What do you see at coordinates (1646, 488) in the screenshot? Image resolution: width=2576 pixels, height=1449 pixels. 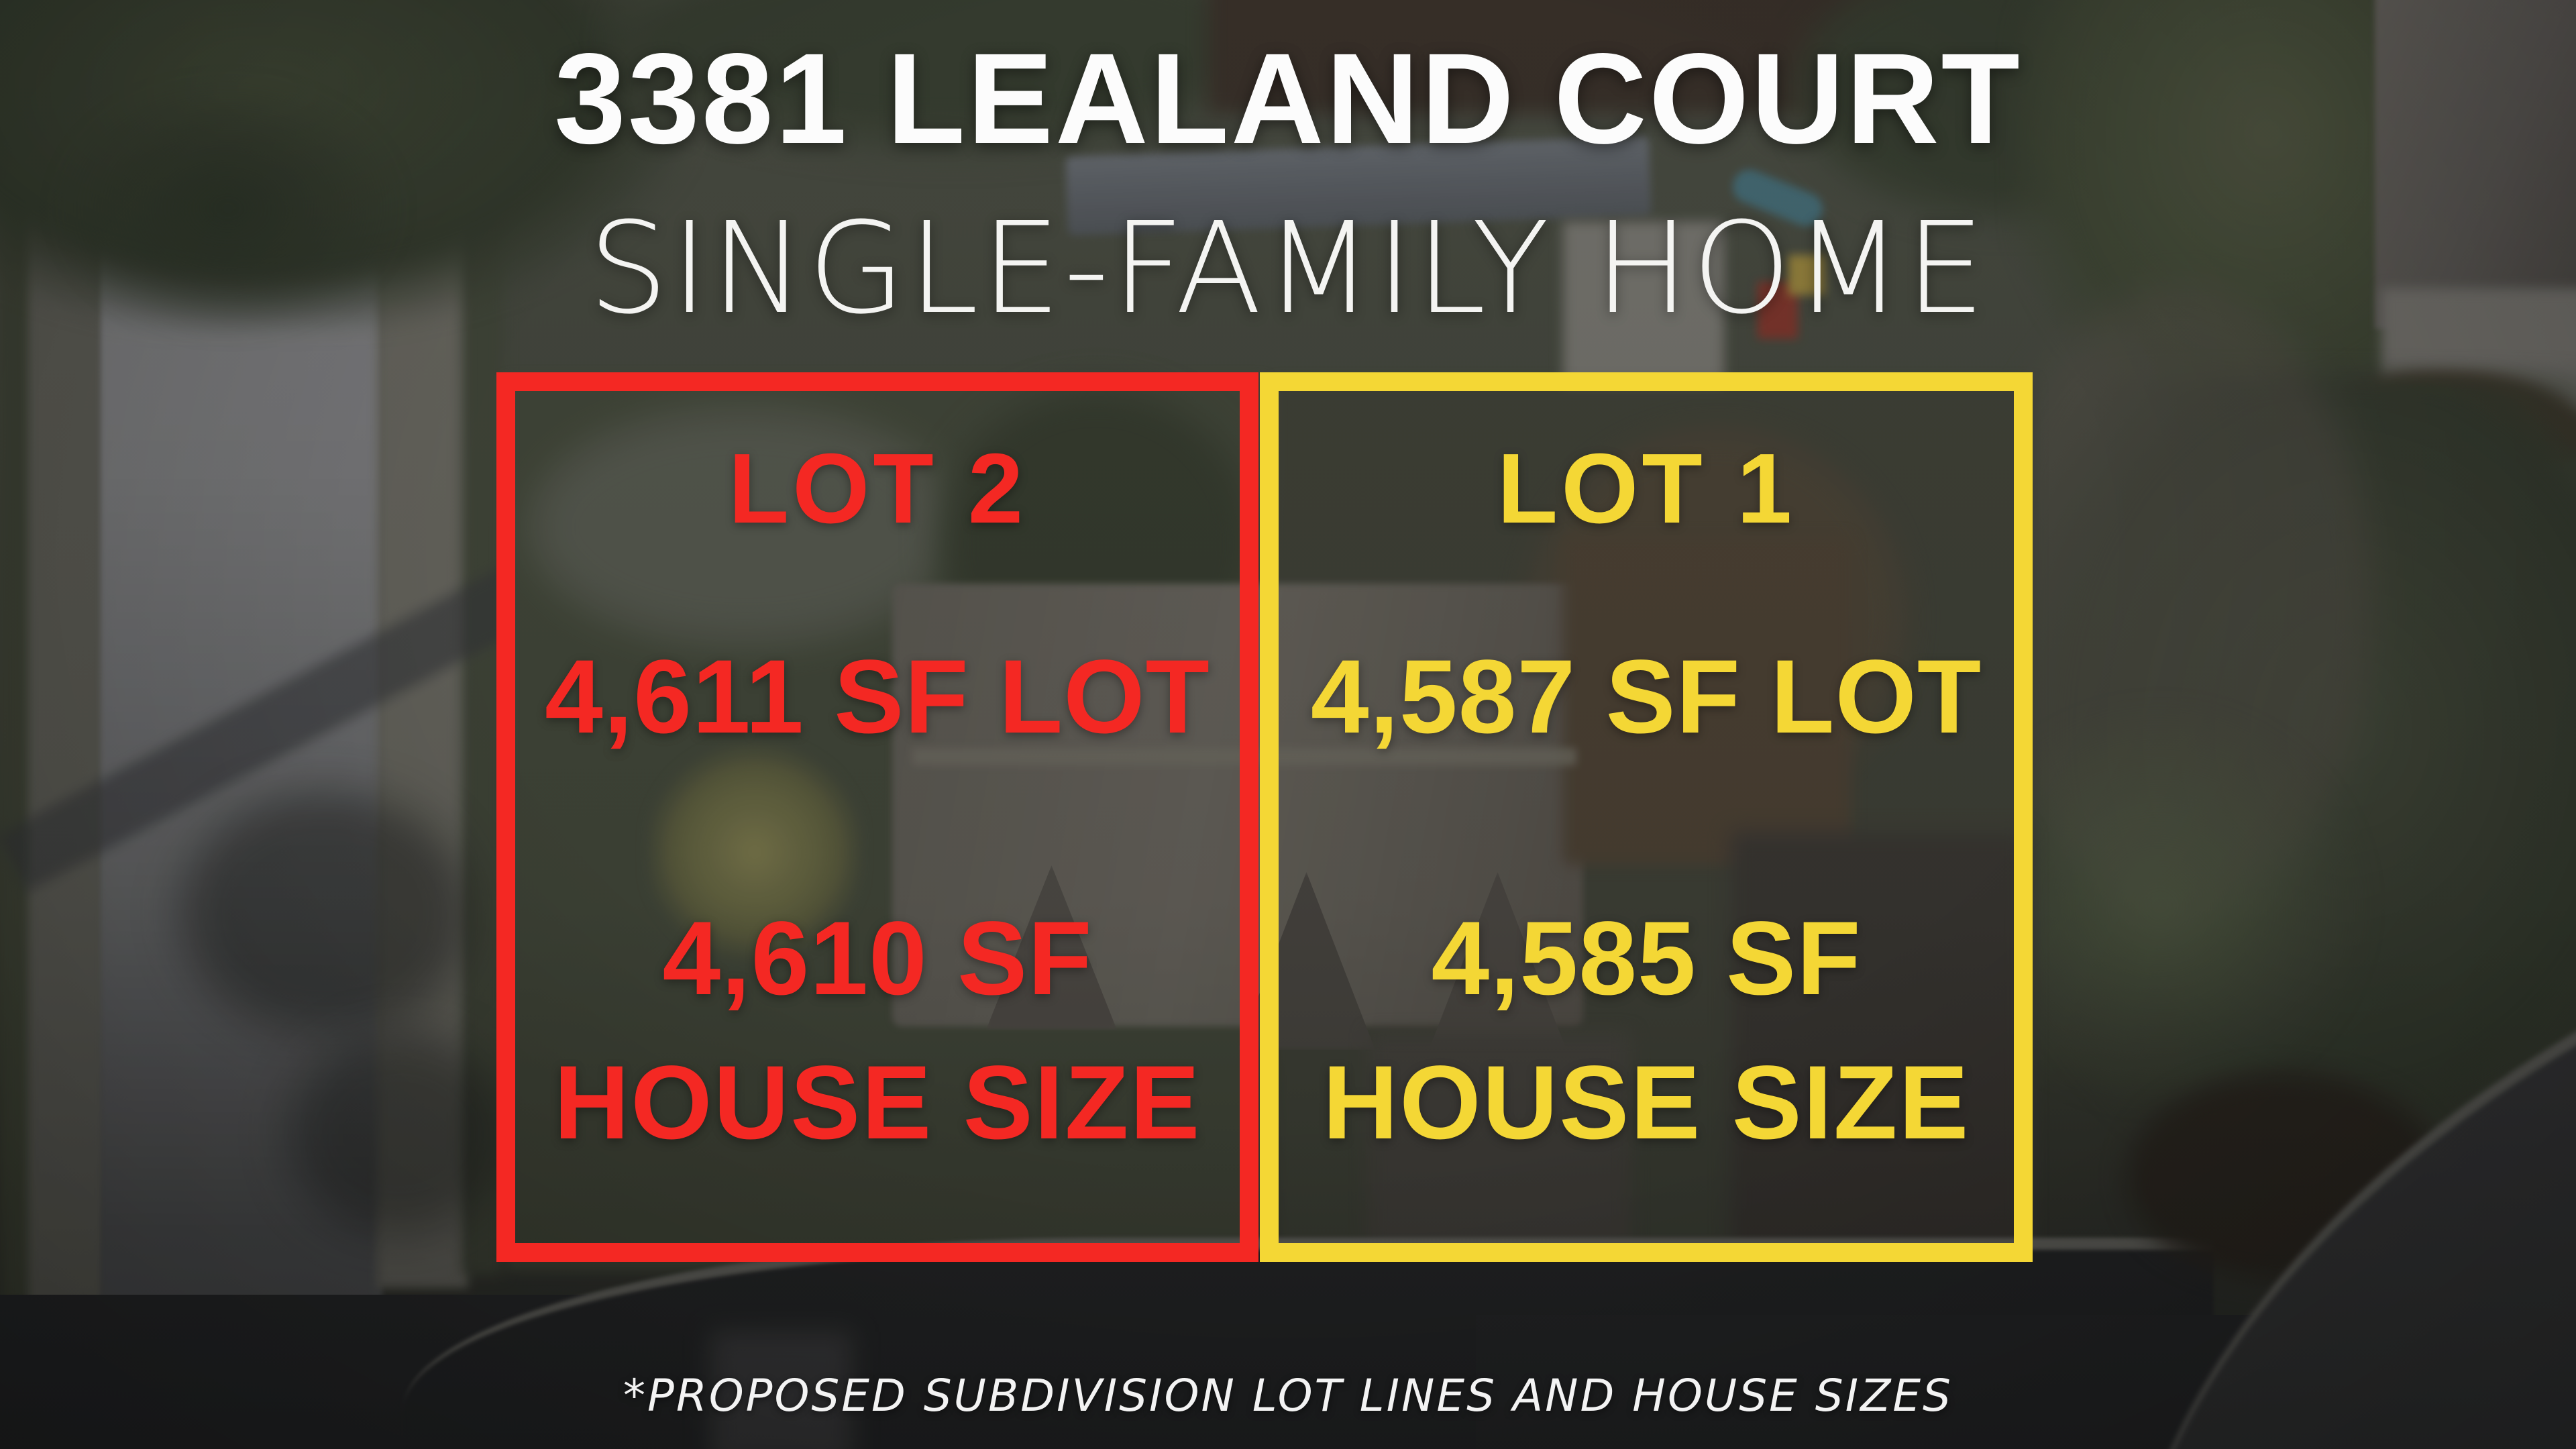 I see `lot-1-label: LOT 1` at bounding box center [1646, 488].